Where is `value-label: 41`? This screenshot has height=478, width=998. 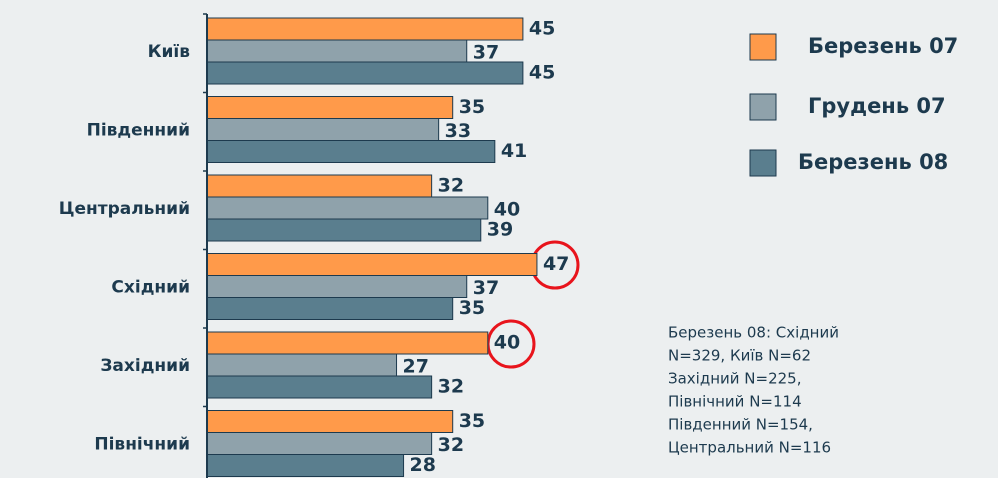 value-label: 41 is located at coordinates (514, 151).